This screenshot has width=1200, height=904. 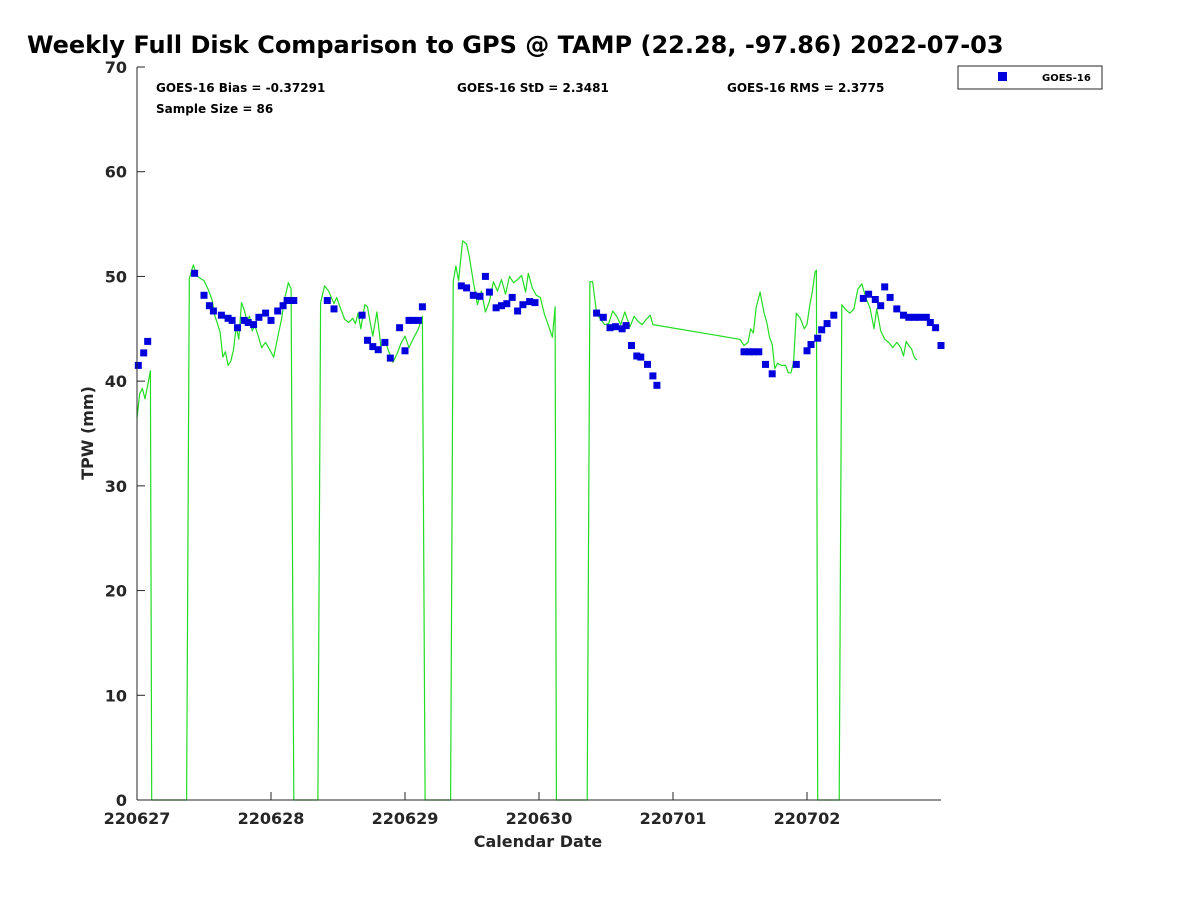 What do you see at coordinates (116, 381) in the screenshot?
I see `y-tick-label: 40` at bounding box center [116, 381].